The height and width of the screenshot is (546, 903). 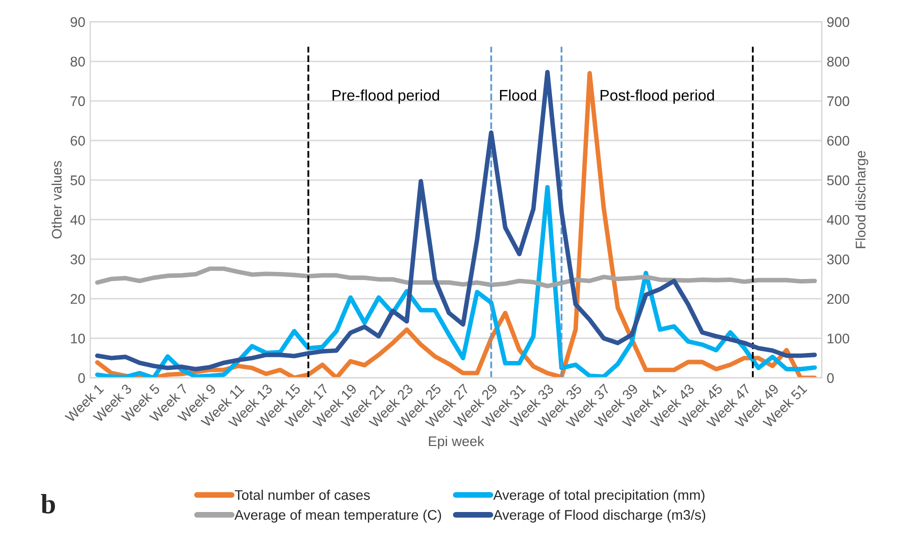 I want to click on line-series, so click(x=456, y=277).